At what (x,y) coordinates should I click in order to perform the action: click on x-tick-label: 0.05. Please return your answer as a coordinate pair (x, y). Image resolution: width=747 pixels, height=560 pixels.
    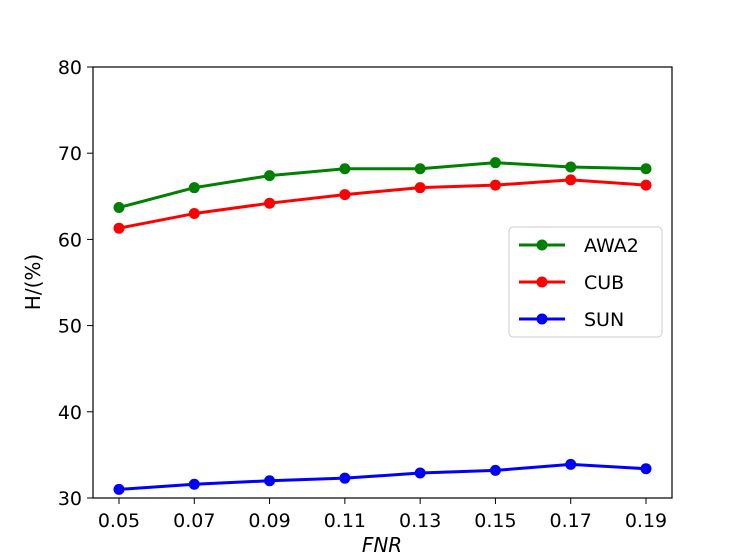
    Looking at the image, I should click on (119, 521).